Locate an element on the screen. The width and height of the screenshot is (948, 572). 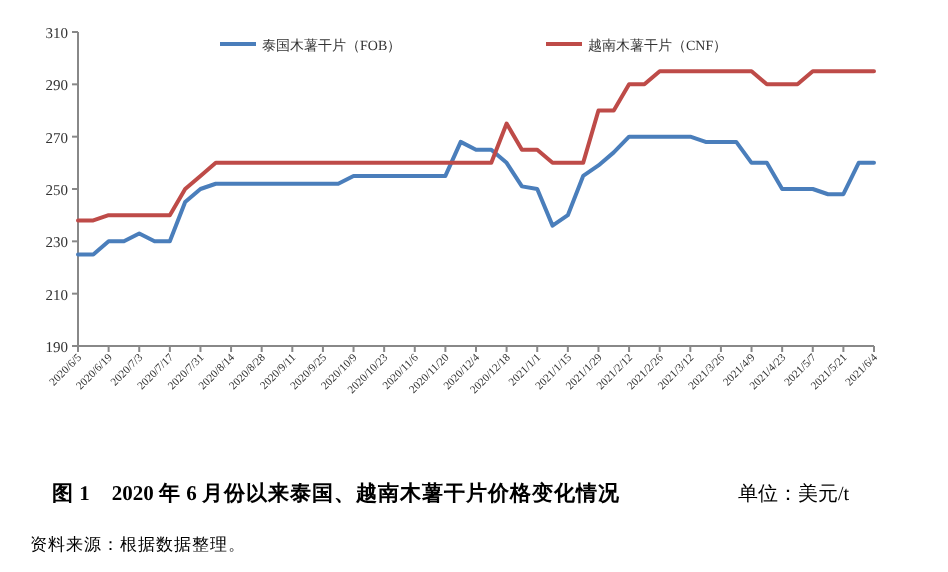
text: 资料来源：根据数据整理。 is located at coordinates (138, 544).